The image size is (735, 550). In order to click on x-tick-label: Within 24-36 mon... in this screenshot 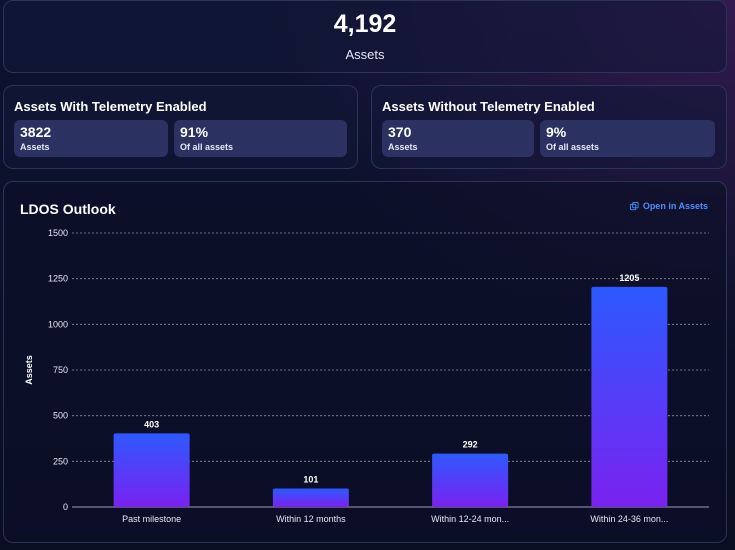, I will do `click(629, 519)`.